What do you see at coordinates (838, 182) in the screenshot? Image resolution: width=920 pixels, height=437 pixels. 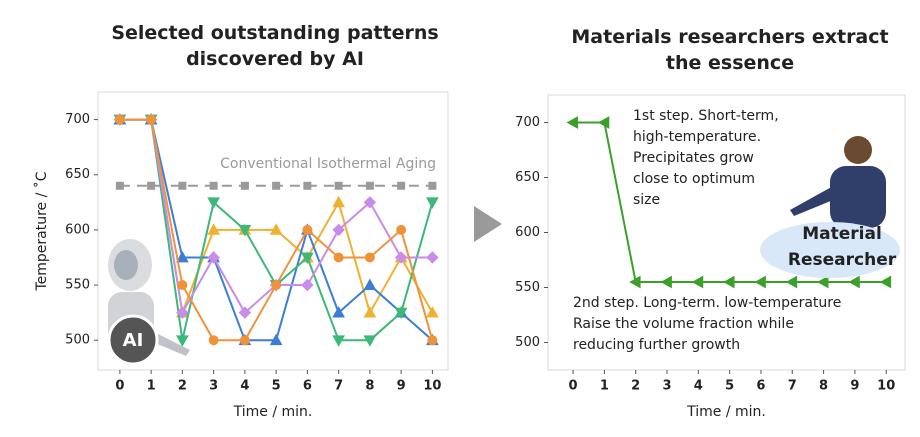 I see `researcher` at bounding box center [838, 182].